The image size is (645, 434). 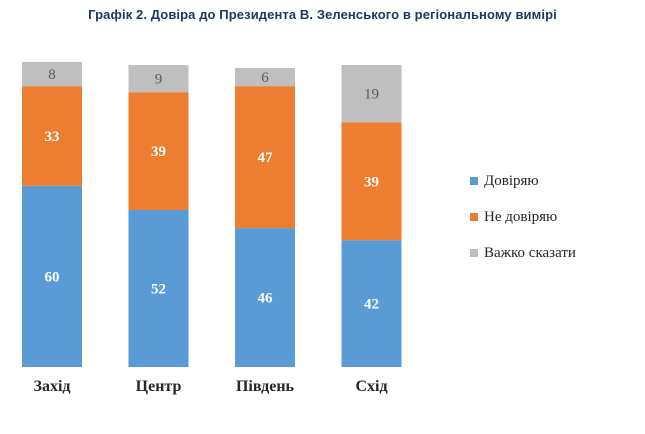 I want to click on data-label-hard-to-say: 8, so click(x=52, y=75).